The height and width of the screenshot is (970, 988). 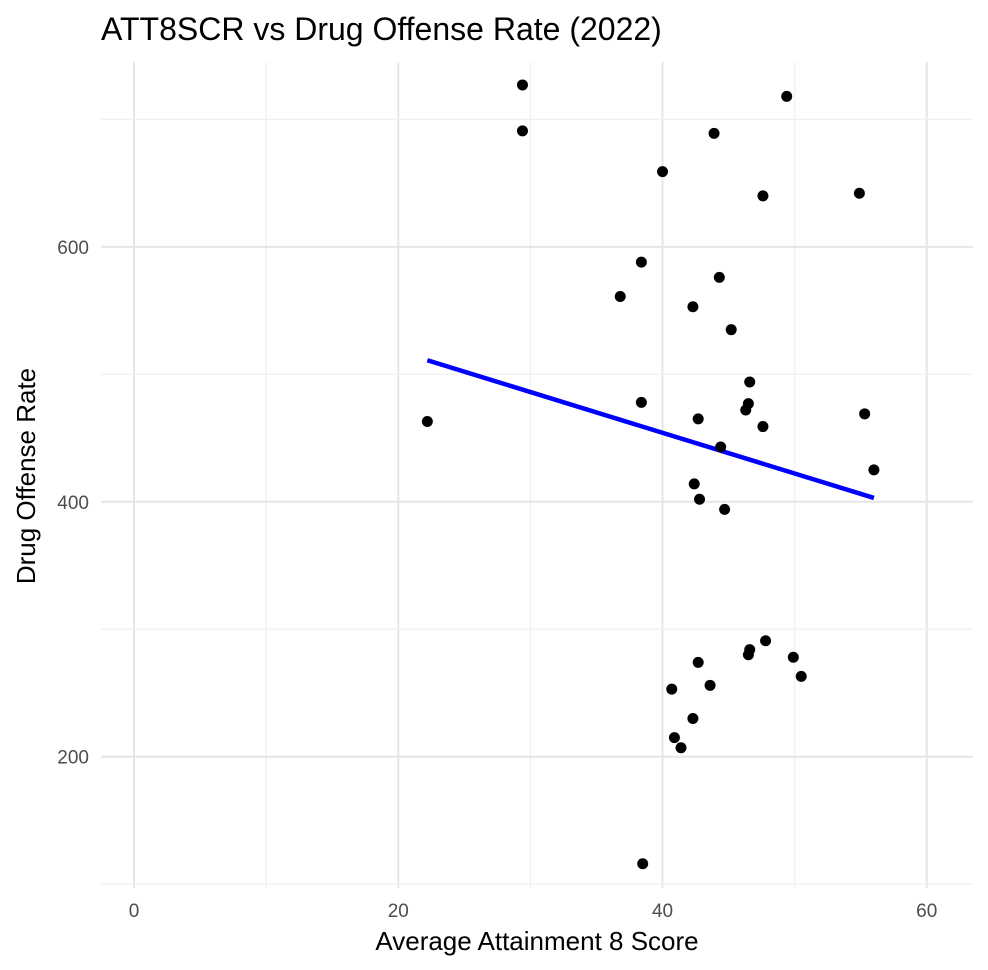 I want to click on y-tick-labels: 200 400 600, so click(x=73, y=503).